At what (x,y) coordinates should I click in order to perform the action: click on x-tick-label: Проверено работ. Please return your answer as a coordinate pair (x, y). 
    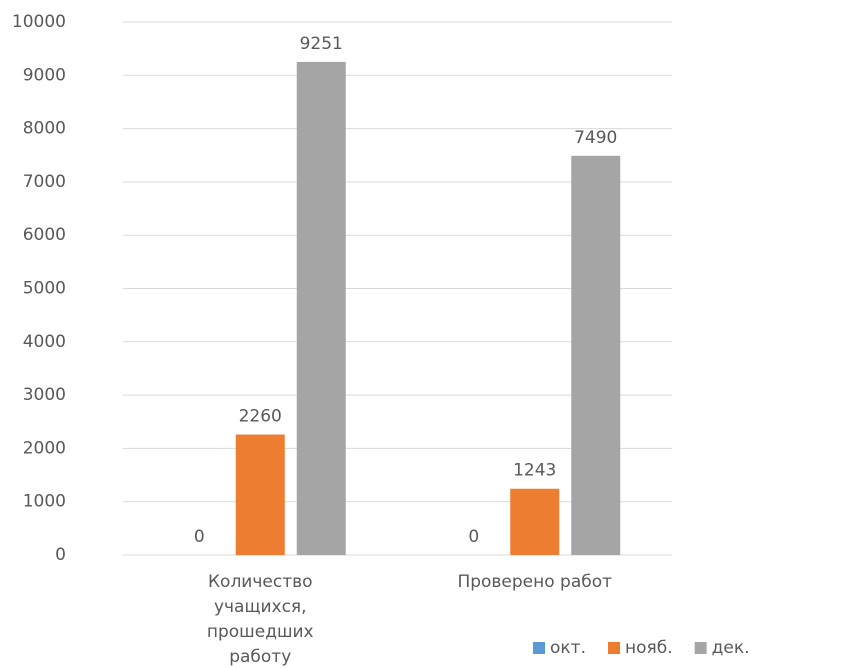
    Looking at the image, I should click on (534, 582).